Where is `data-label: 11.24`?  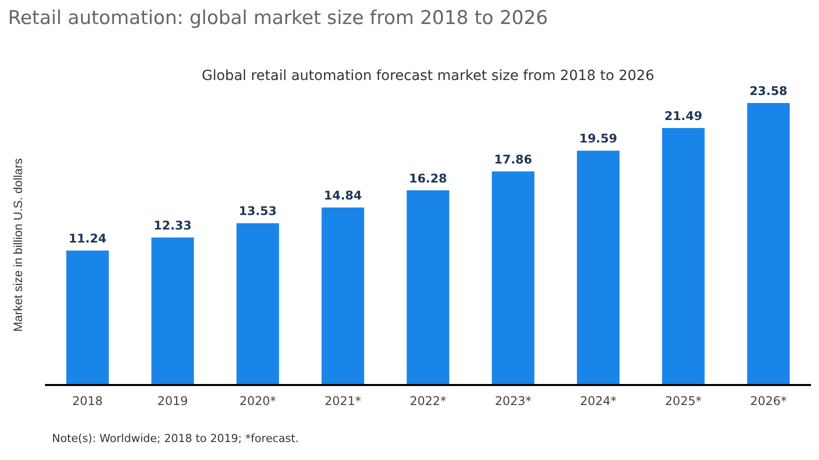
data-label: 11.24 is located at coordinates (87, 239).